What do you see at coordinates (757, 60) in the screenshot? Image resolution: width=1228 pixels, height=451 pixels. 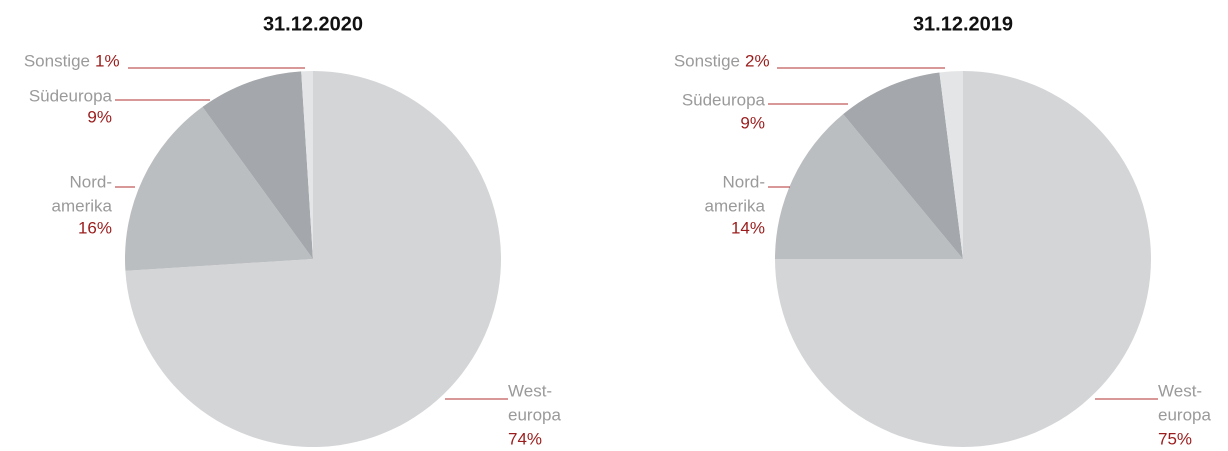 I see `value-label: 2%` at bounding box center [757, 60].